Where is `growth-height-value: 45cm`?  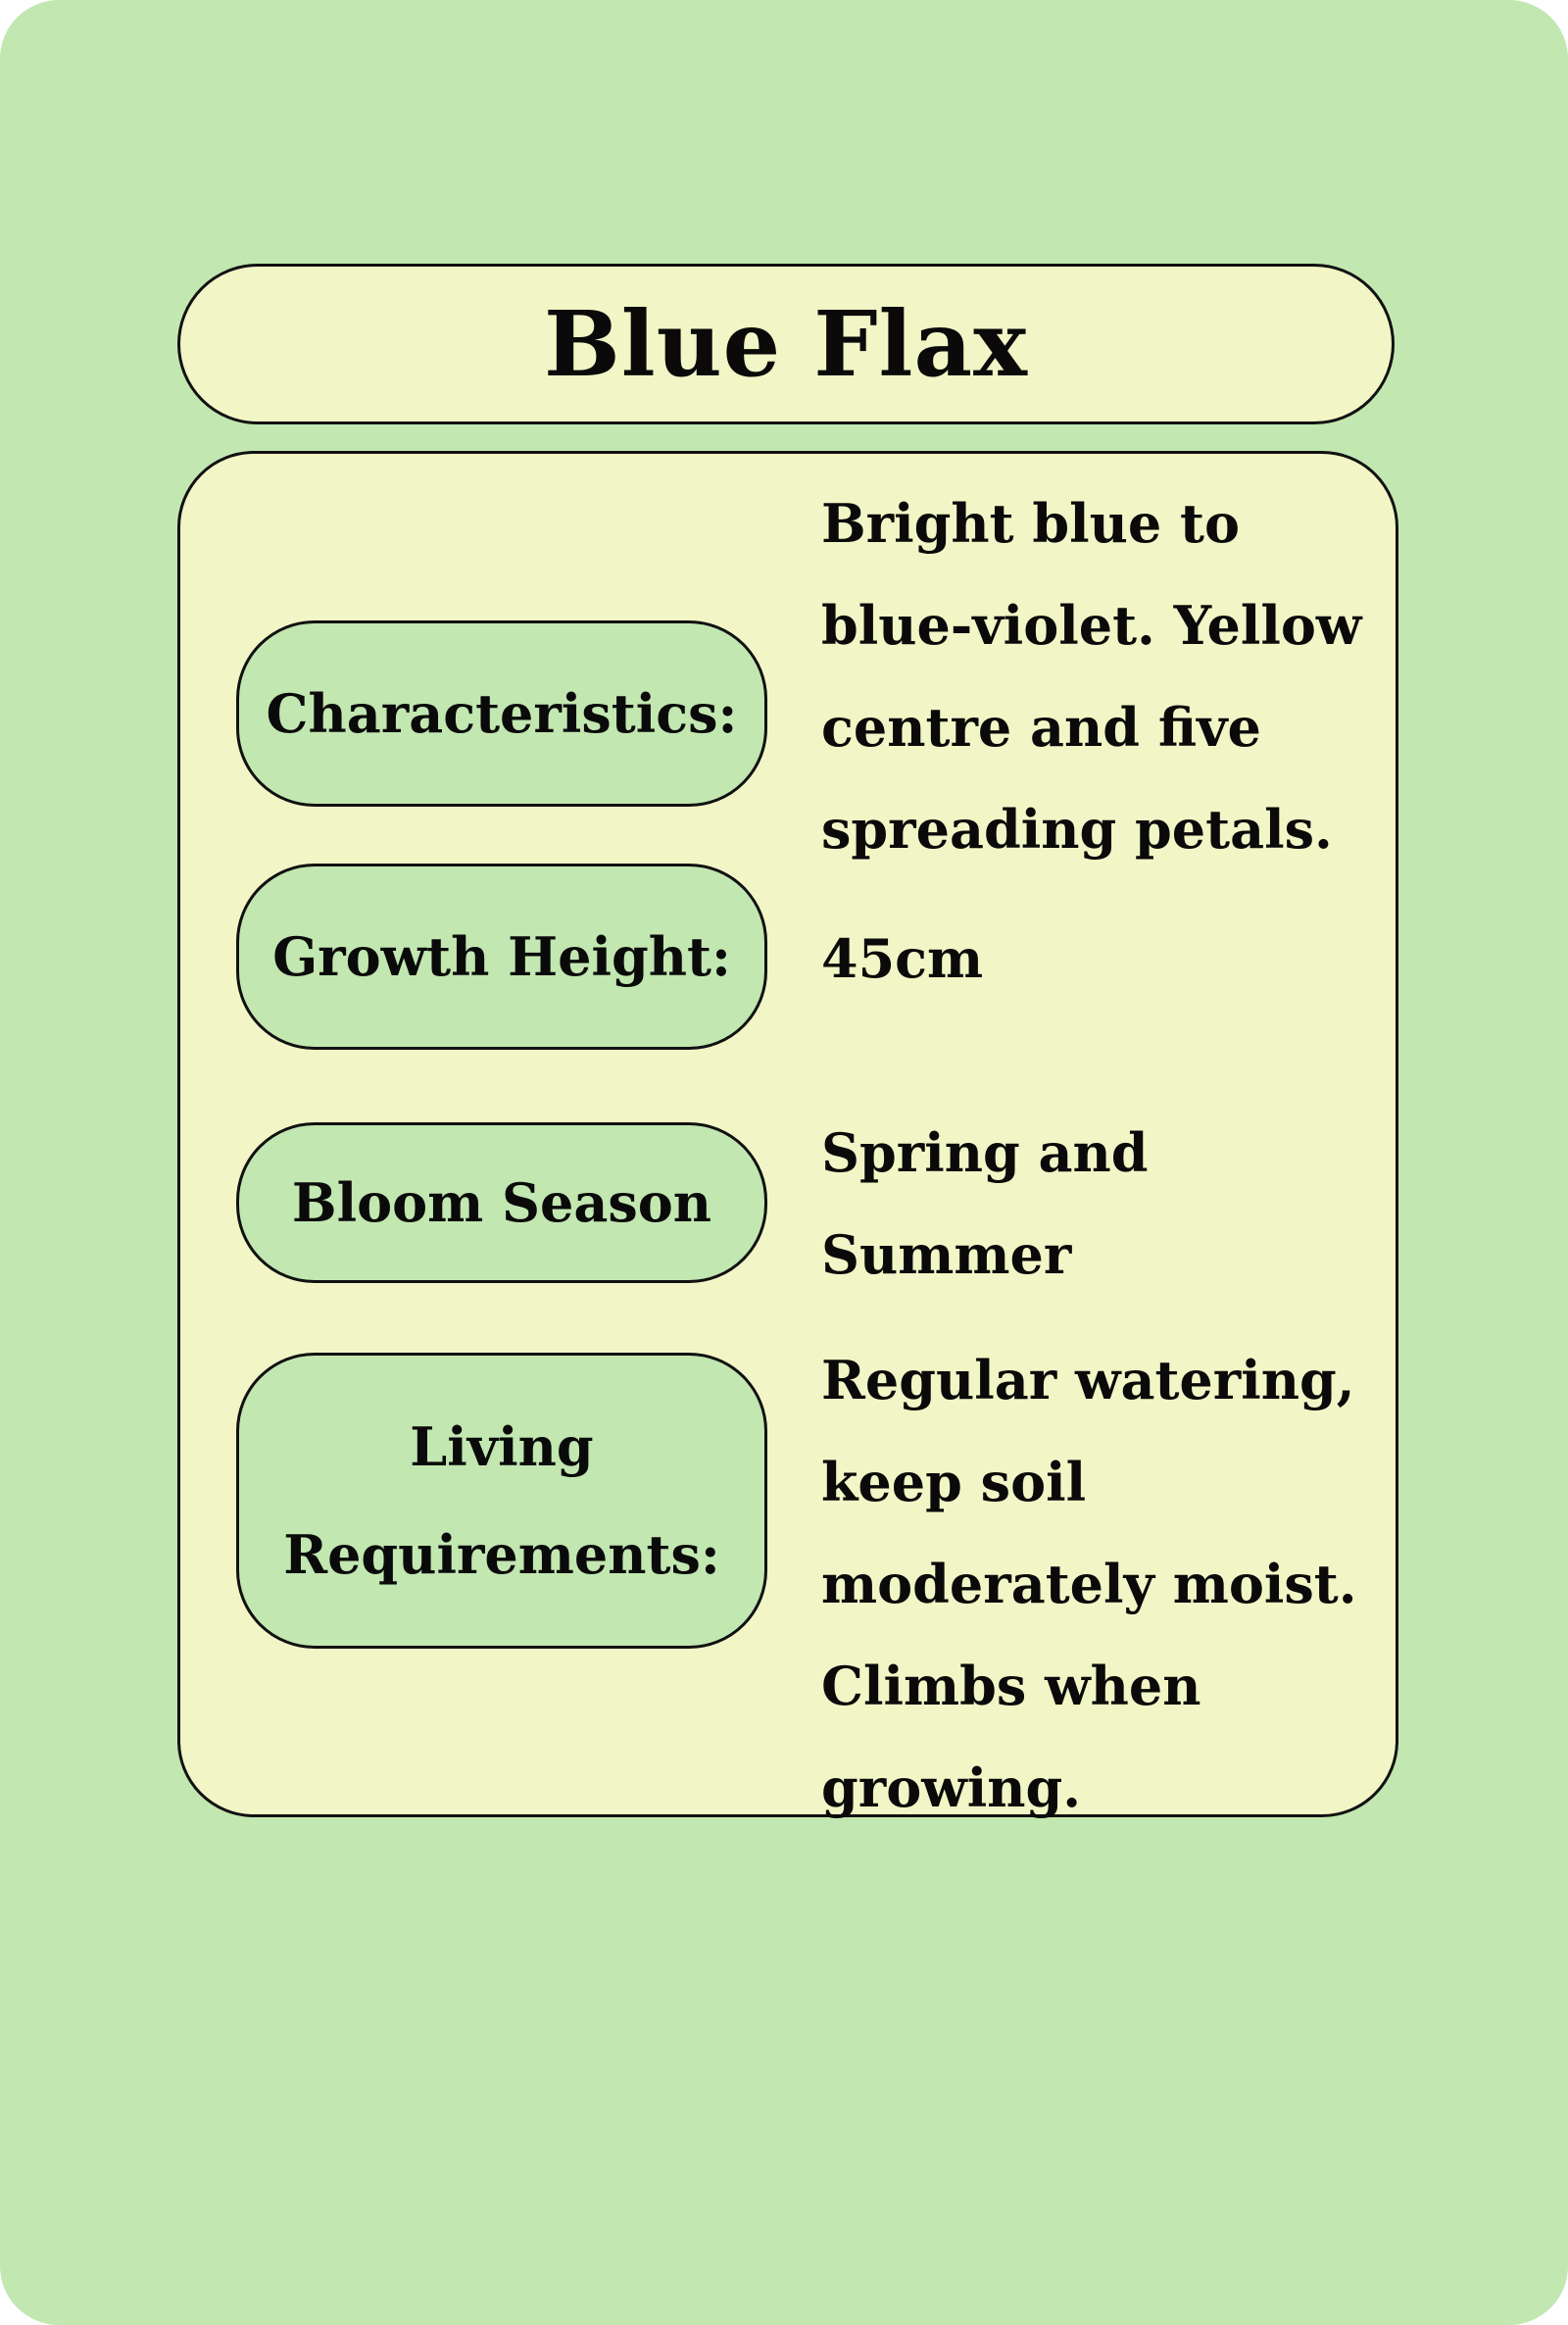
growth-height-value: 45cm is located at coordinates (902, 958).